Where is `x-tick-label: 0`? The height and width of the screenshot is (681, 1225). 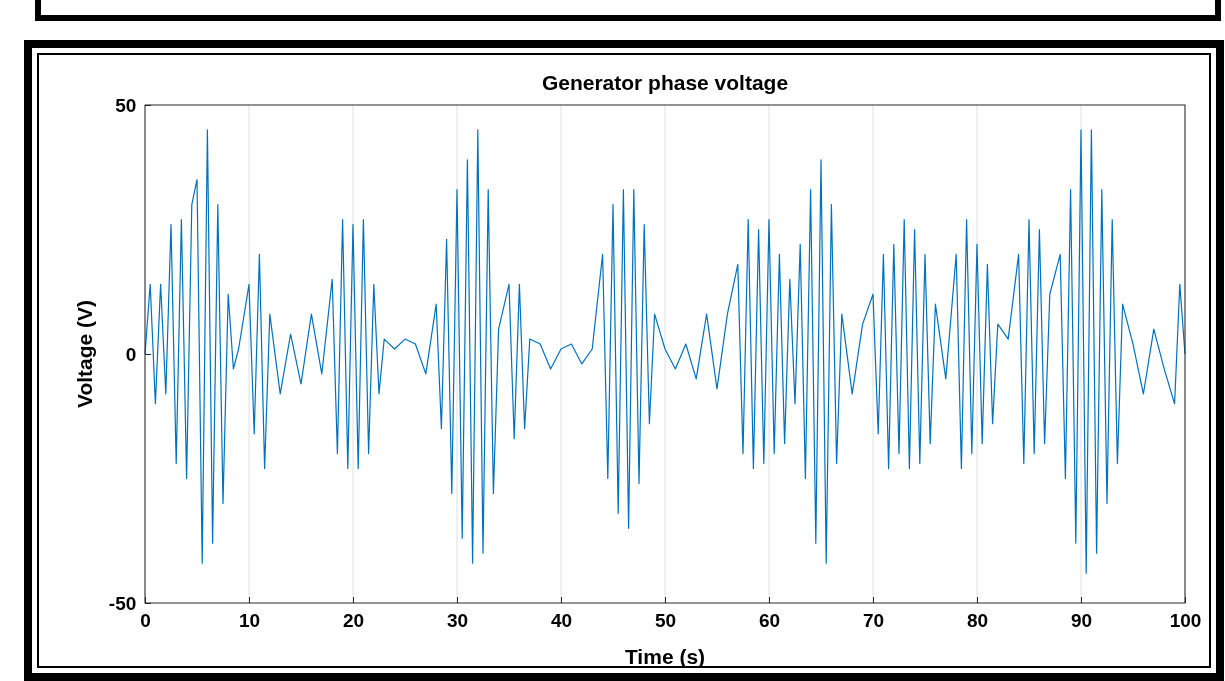
x-tick-label: 0 is located at coordinates (145, 620).